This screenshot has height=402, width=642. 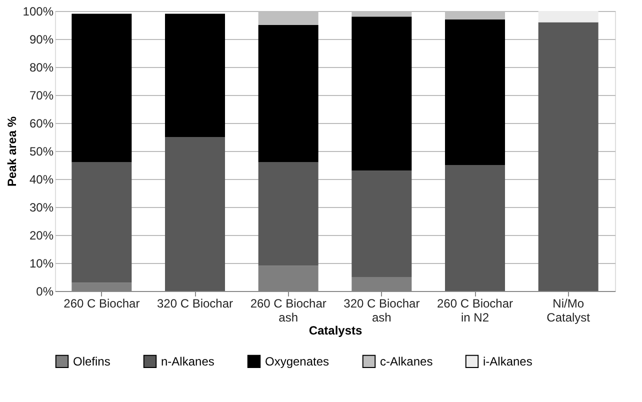 I want to click on x-tick-label: 260 C Biochar in N2, so click(x=475, y=310).